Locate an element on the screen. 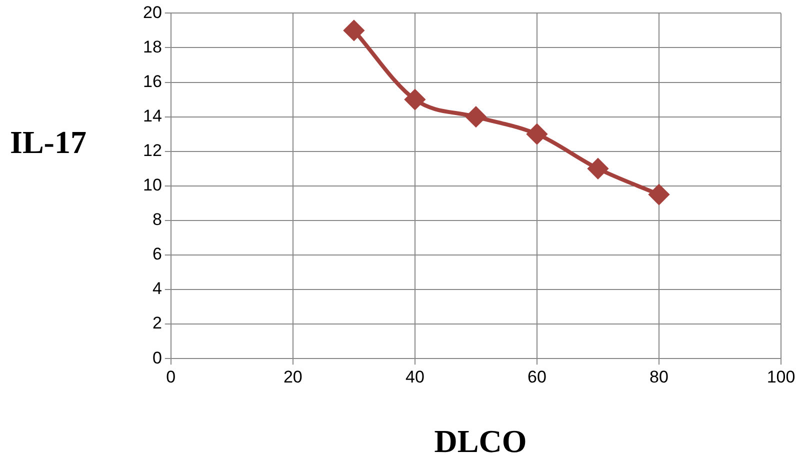 This screenshot has width=801, height=461. y-tick-label: 20 is located at coordinates (152, 12).